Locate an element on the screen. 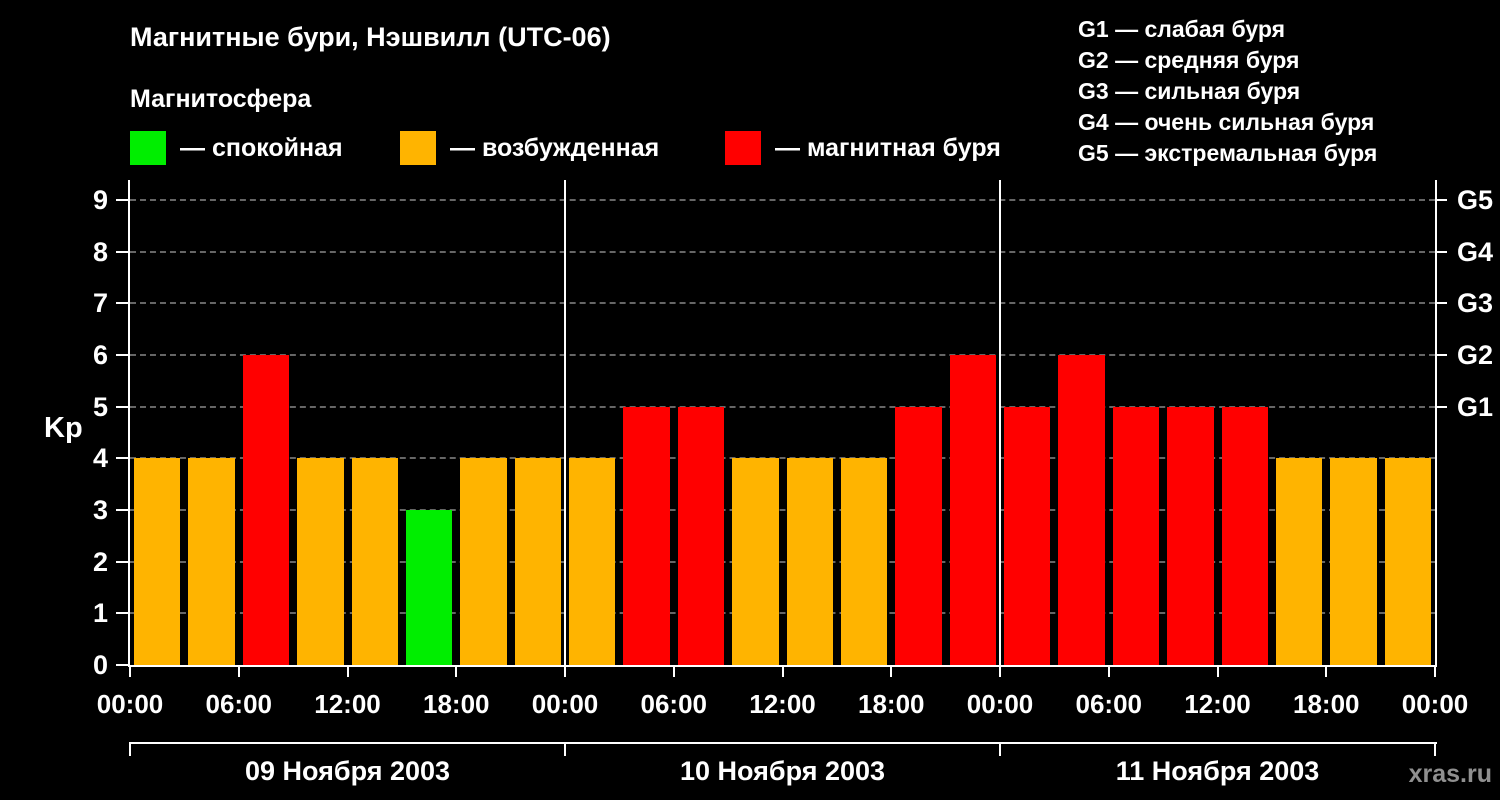 This screenshot has width=1500, height=800. g-scale-legend-item-g2: G2 — средняя буря is located at coordinates (1189, 60).